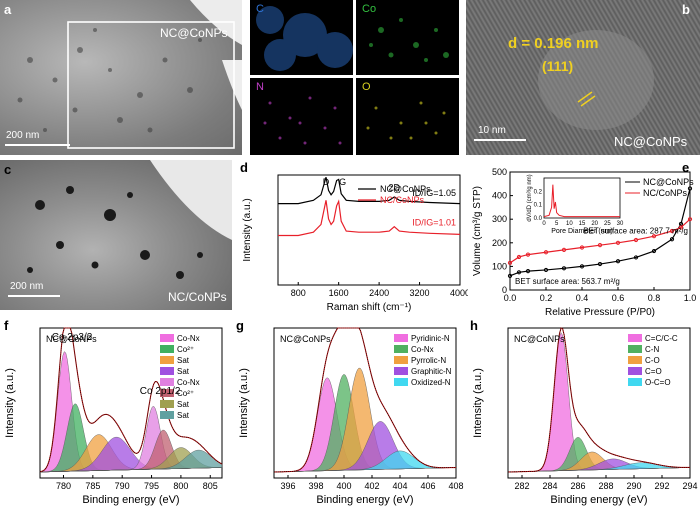 Image resolution: width=700 pixels, height=519 pixels. What do you see at coordinates (690, 298) in the screenshot?
I see `bet-xtick-label-5: 1.0` at bounding box center [690, 298].